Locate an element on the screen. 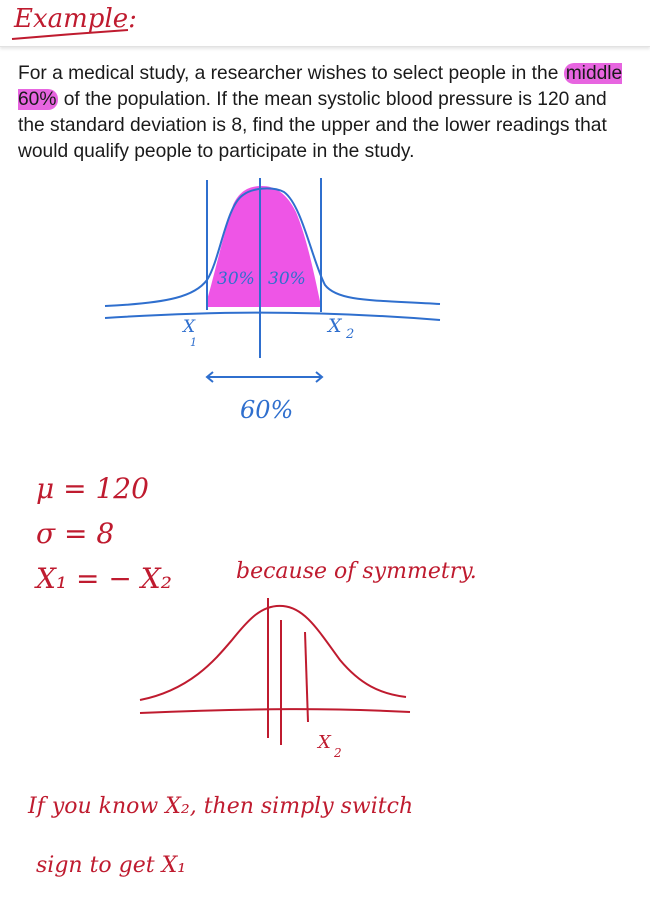 The image size is (650, 897). red-x2-line is located at coordinates (306, 677).